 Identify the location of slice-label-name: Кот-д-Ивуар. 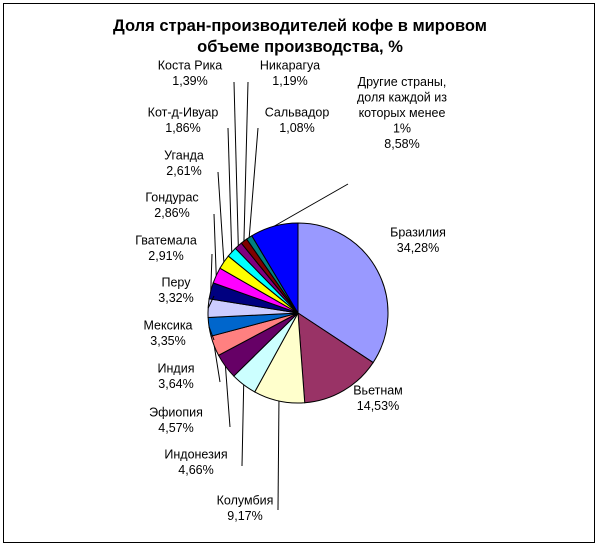
(183, 113).